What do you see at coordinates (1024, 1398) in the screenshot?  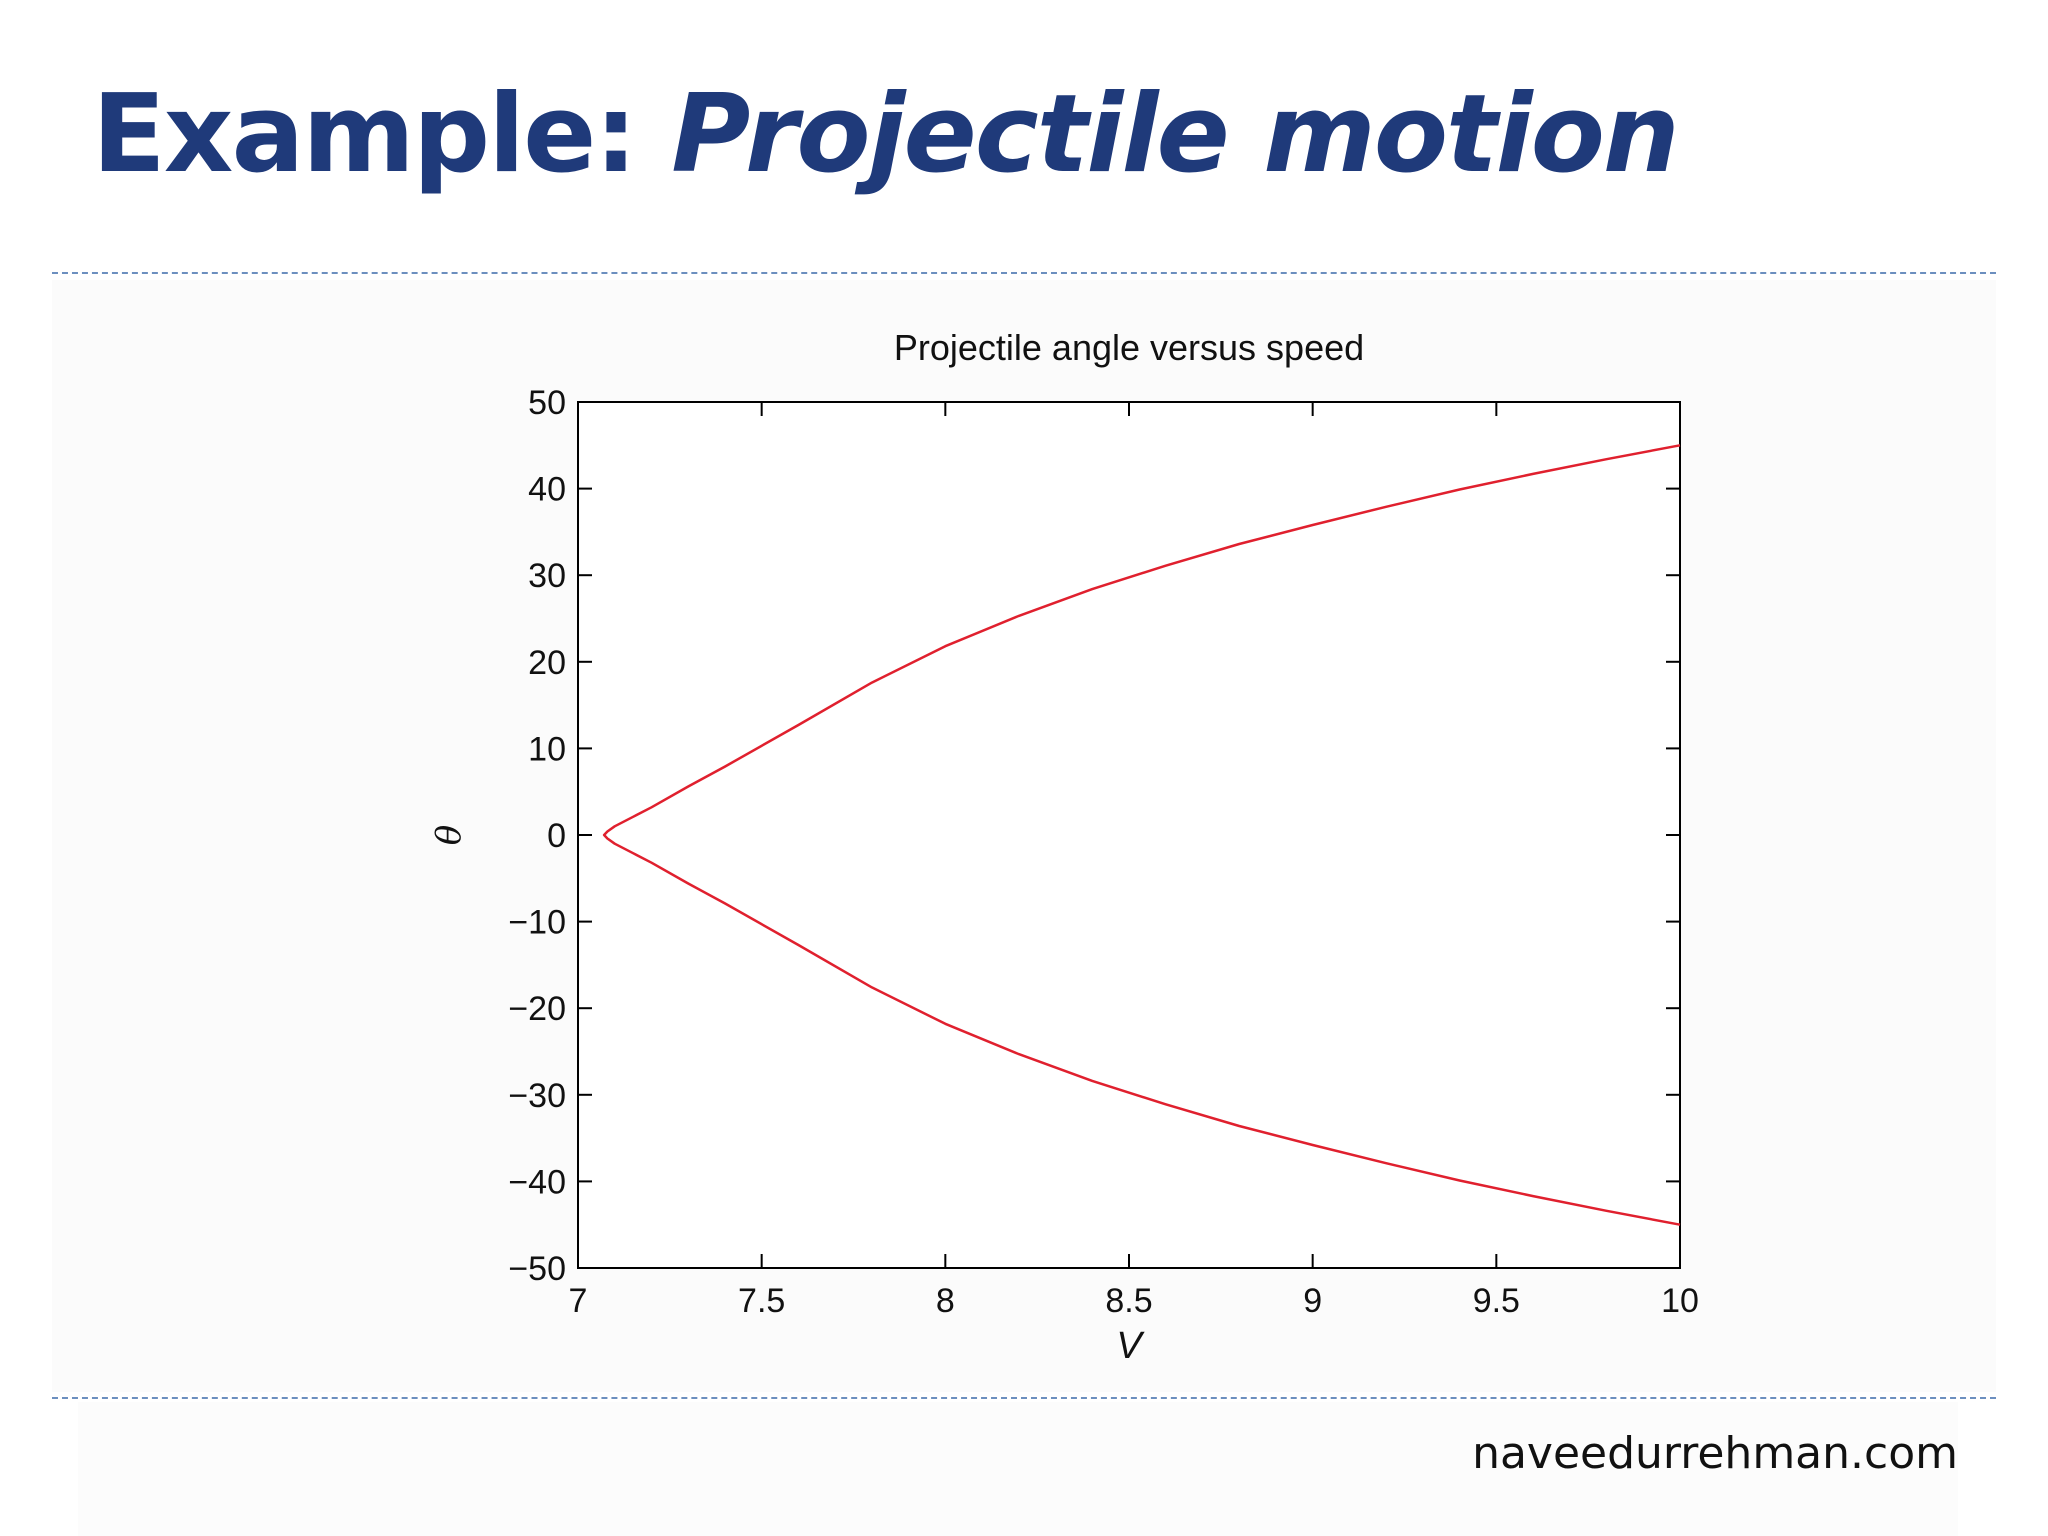 I see `bottom-divider` at bounding box center [1024, 1398].